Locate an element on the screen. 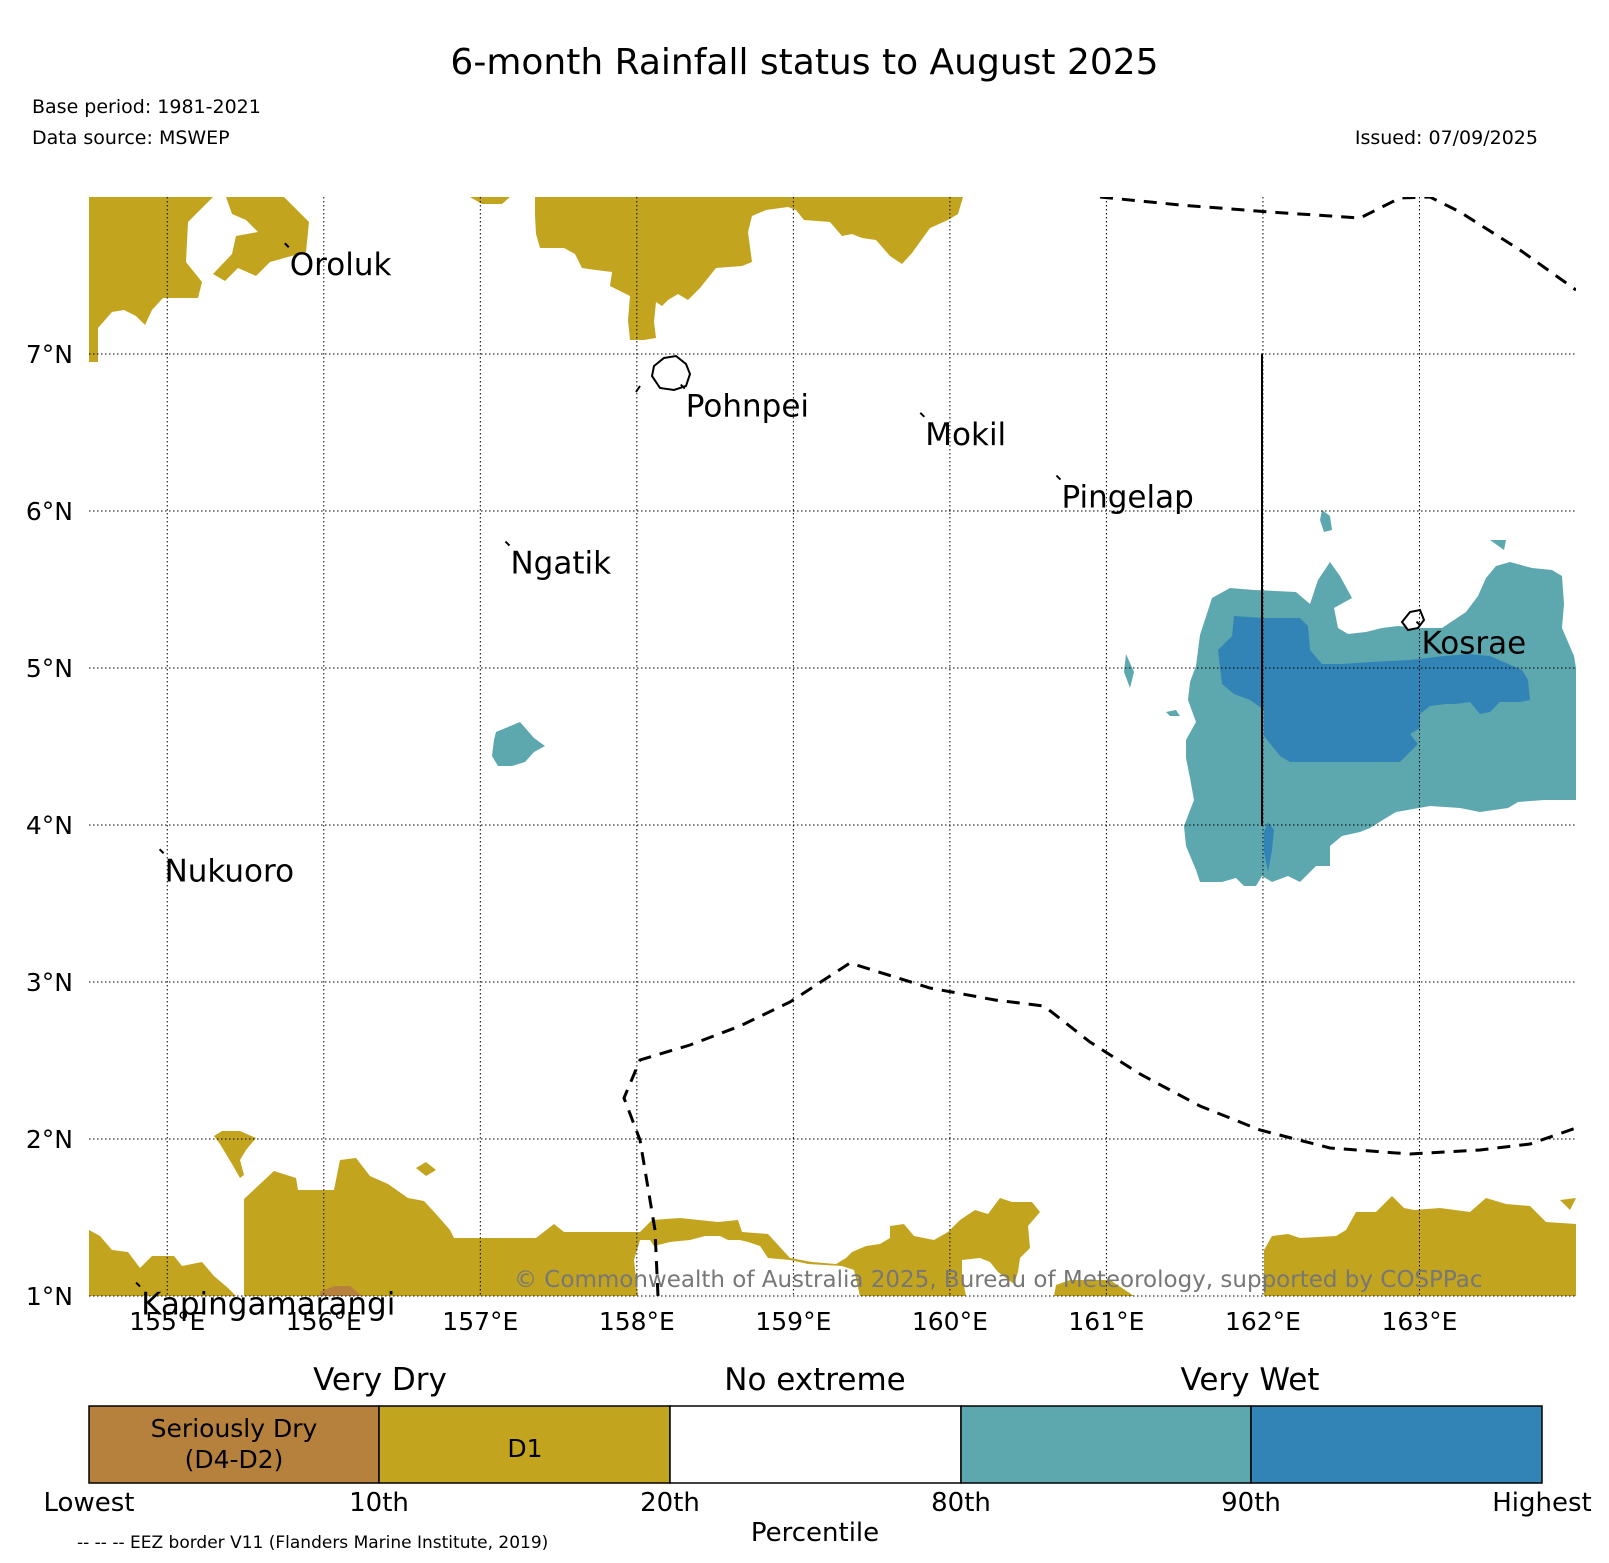  longitude-tick-label: 155°E is located at coordinates (167, 1321).